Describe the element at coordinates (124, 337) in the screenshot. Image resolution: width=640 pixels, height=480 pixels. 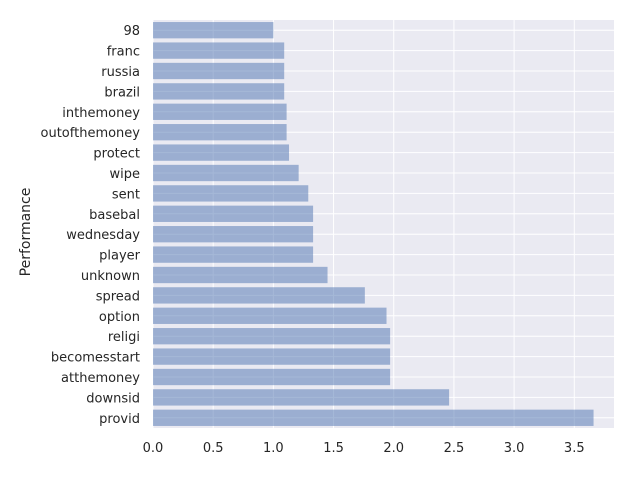
I see `y-tick-label: religi` at that location.